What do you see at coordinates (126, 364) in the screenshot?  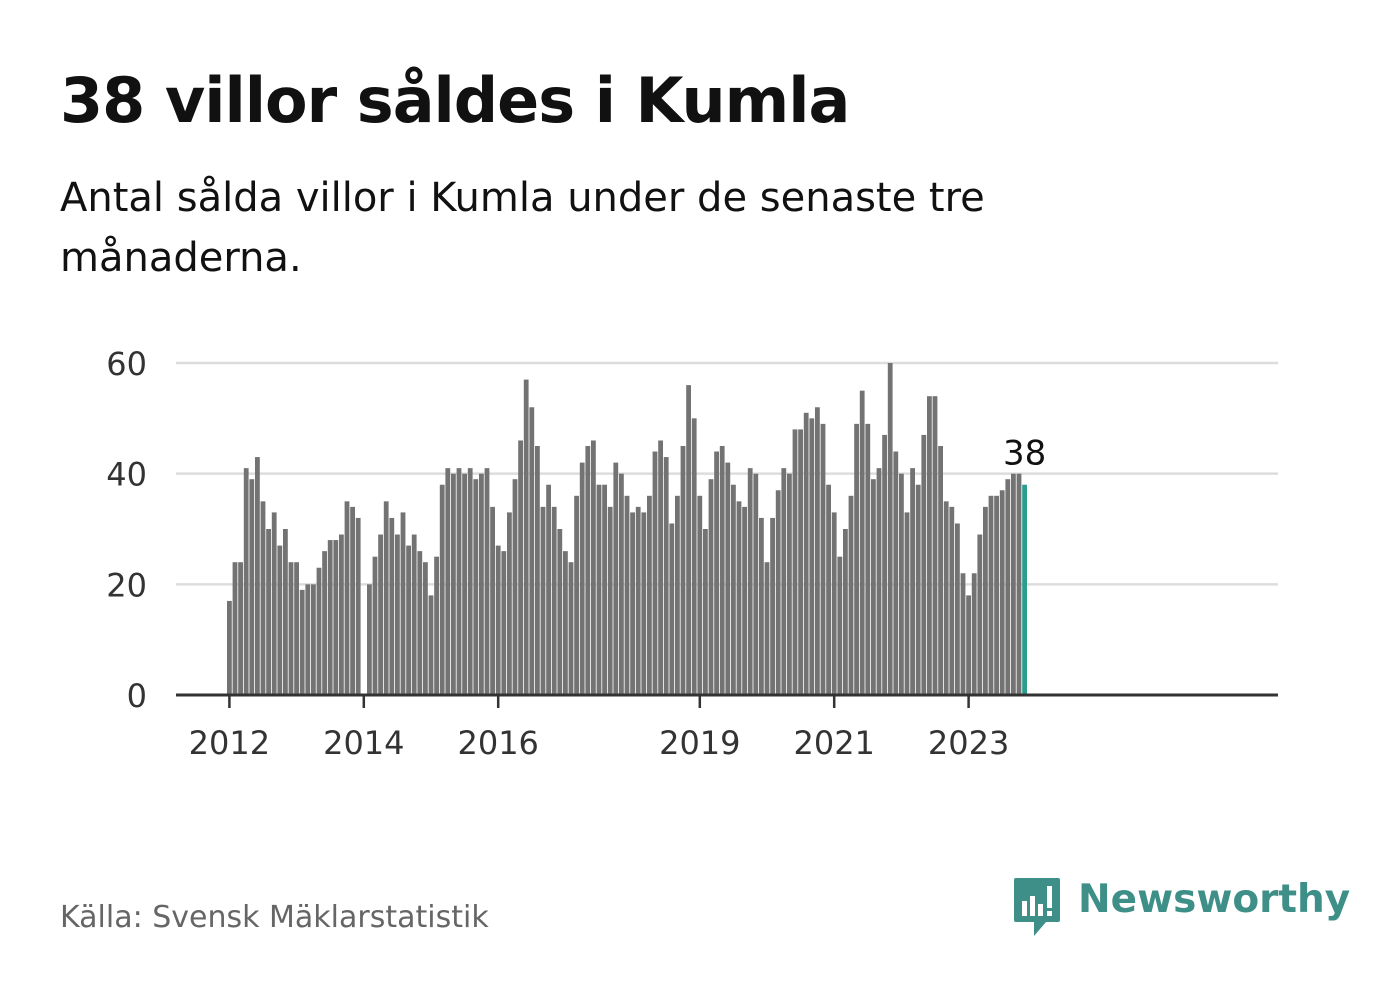 I see `y-tick-label: 60` at bounding box center [126, 364].